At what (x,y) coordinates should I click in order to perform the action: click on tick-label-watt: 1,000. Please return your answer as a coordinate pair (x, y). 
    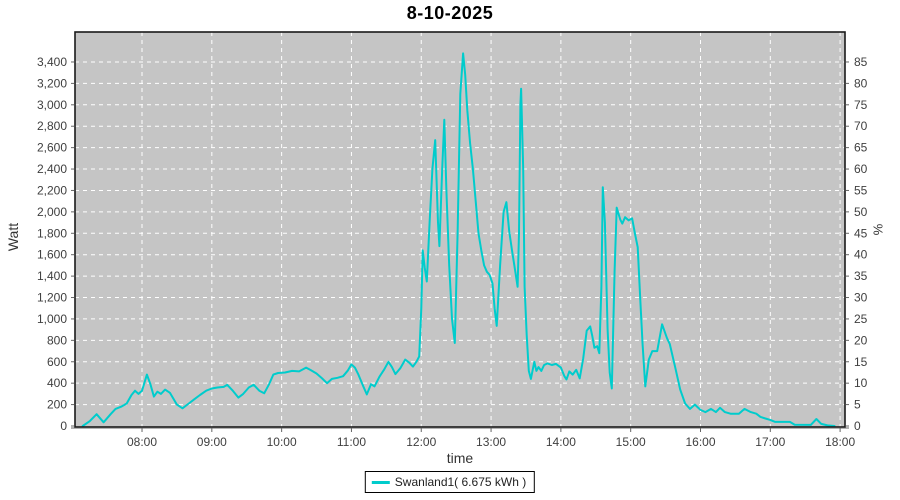
    Looking at the image, I should click on (52, 319).